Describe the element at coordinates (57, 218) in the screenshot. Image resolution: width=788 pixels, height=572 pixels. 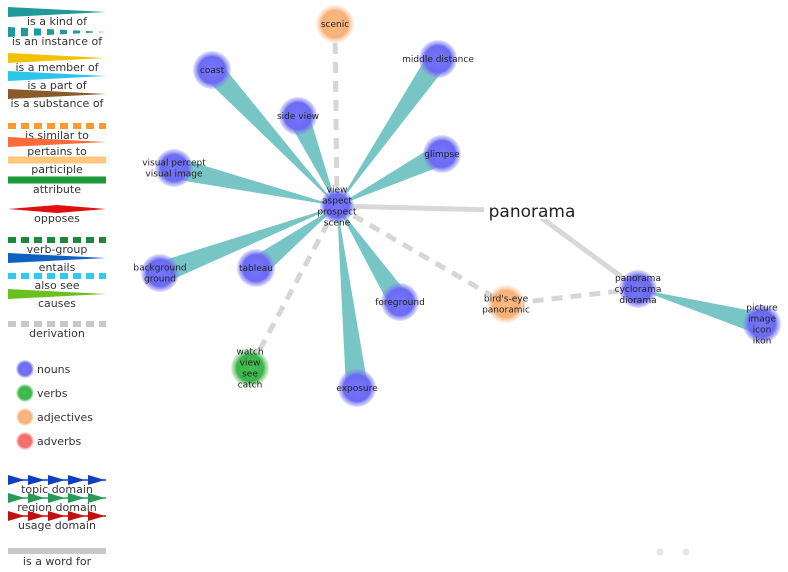
I see `legend-opposes-label: opposes` at that location.